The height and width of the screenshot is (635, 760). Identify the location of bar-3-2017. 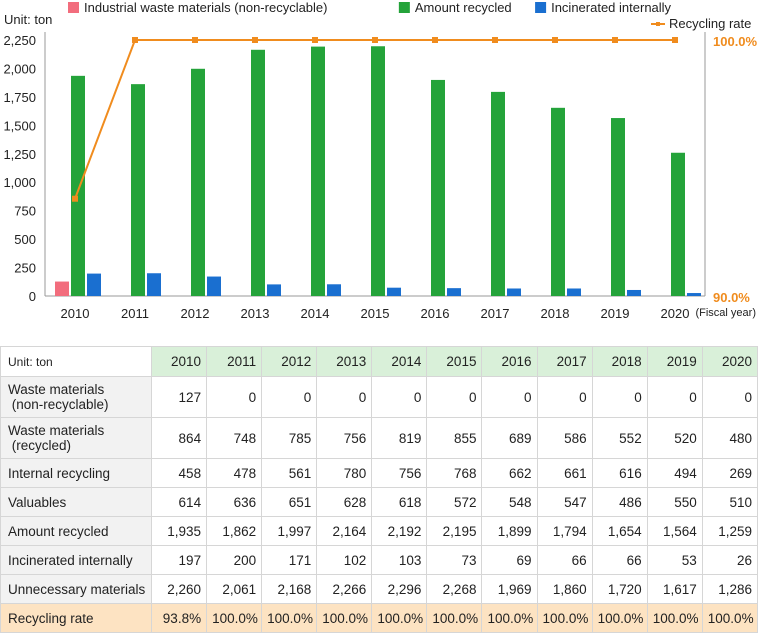
(514, 292).